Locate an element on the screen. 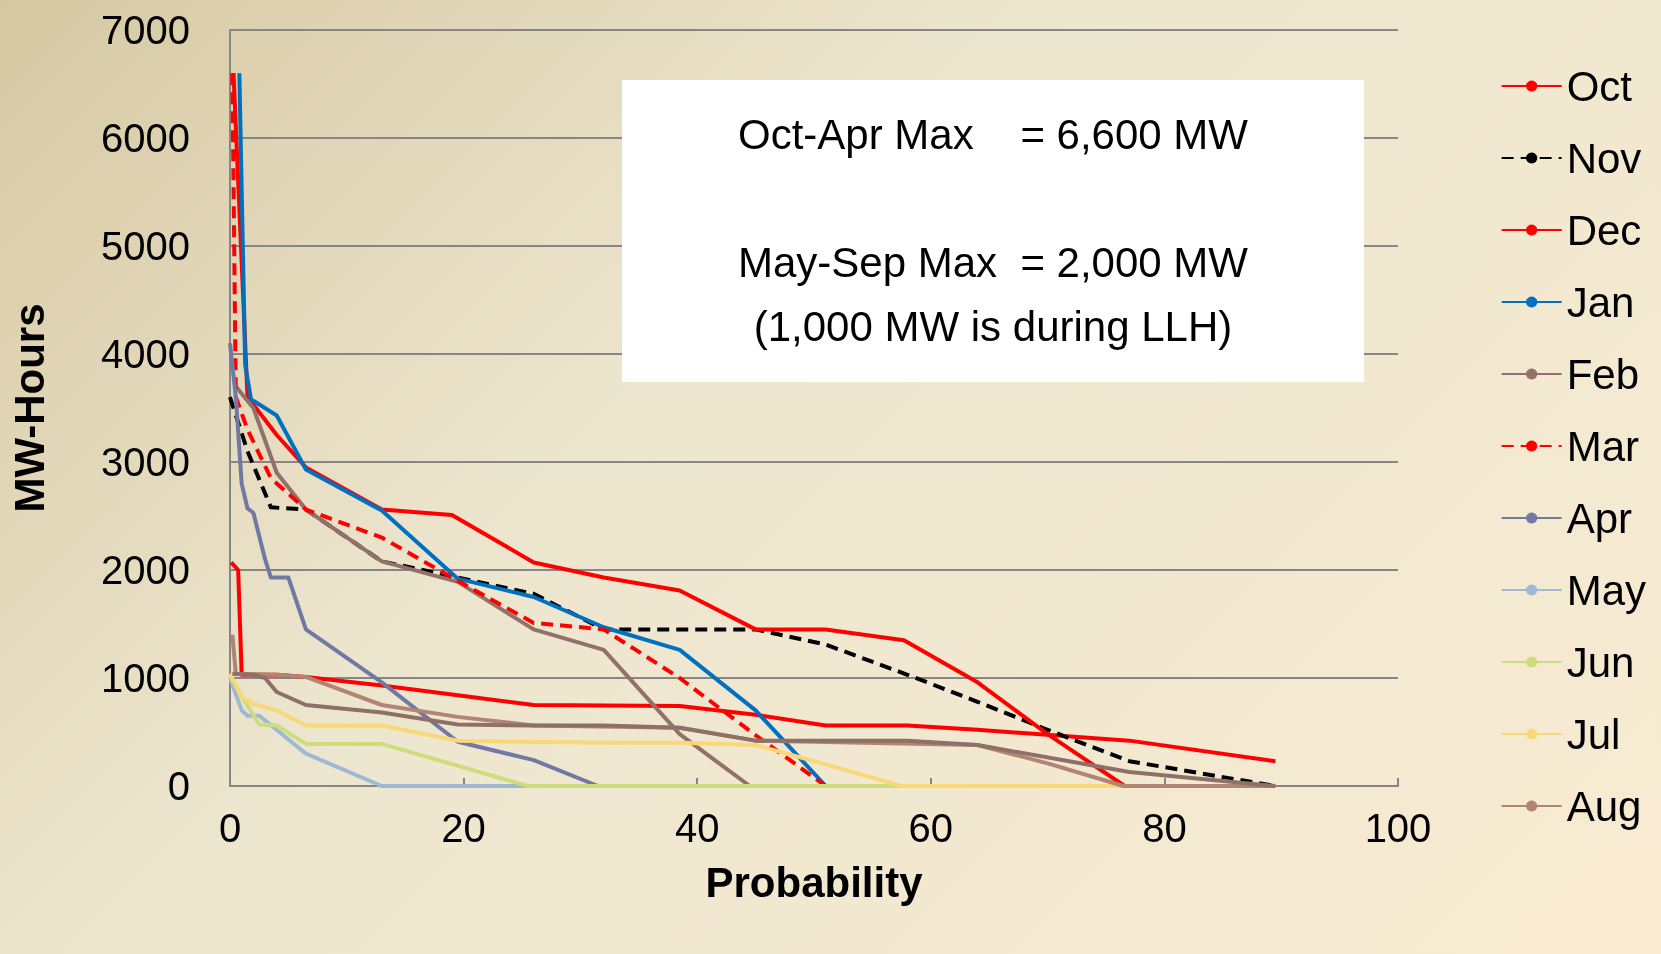  y-tick-label: 4000 is located at coordinates (145, 354).